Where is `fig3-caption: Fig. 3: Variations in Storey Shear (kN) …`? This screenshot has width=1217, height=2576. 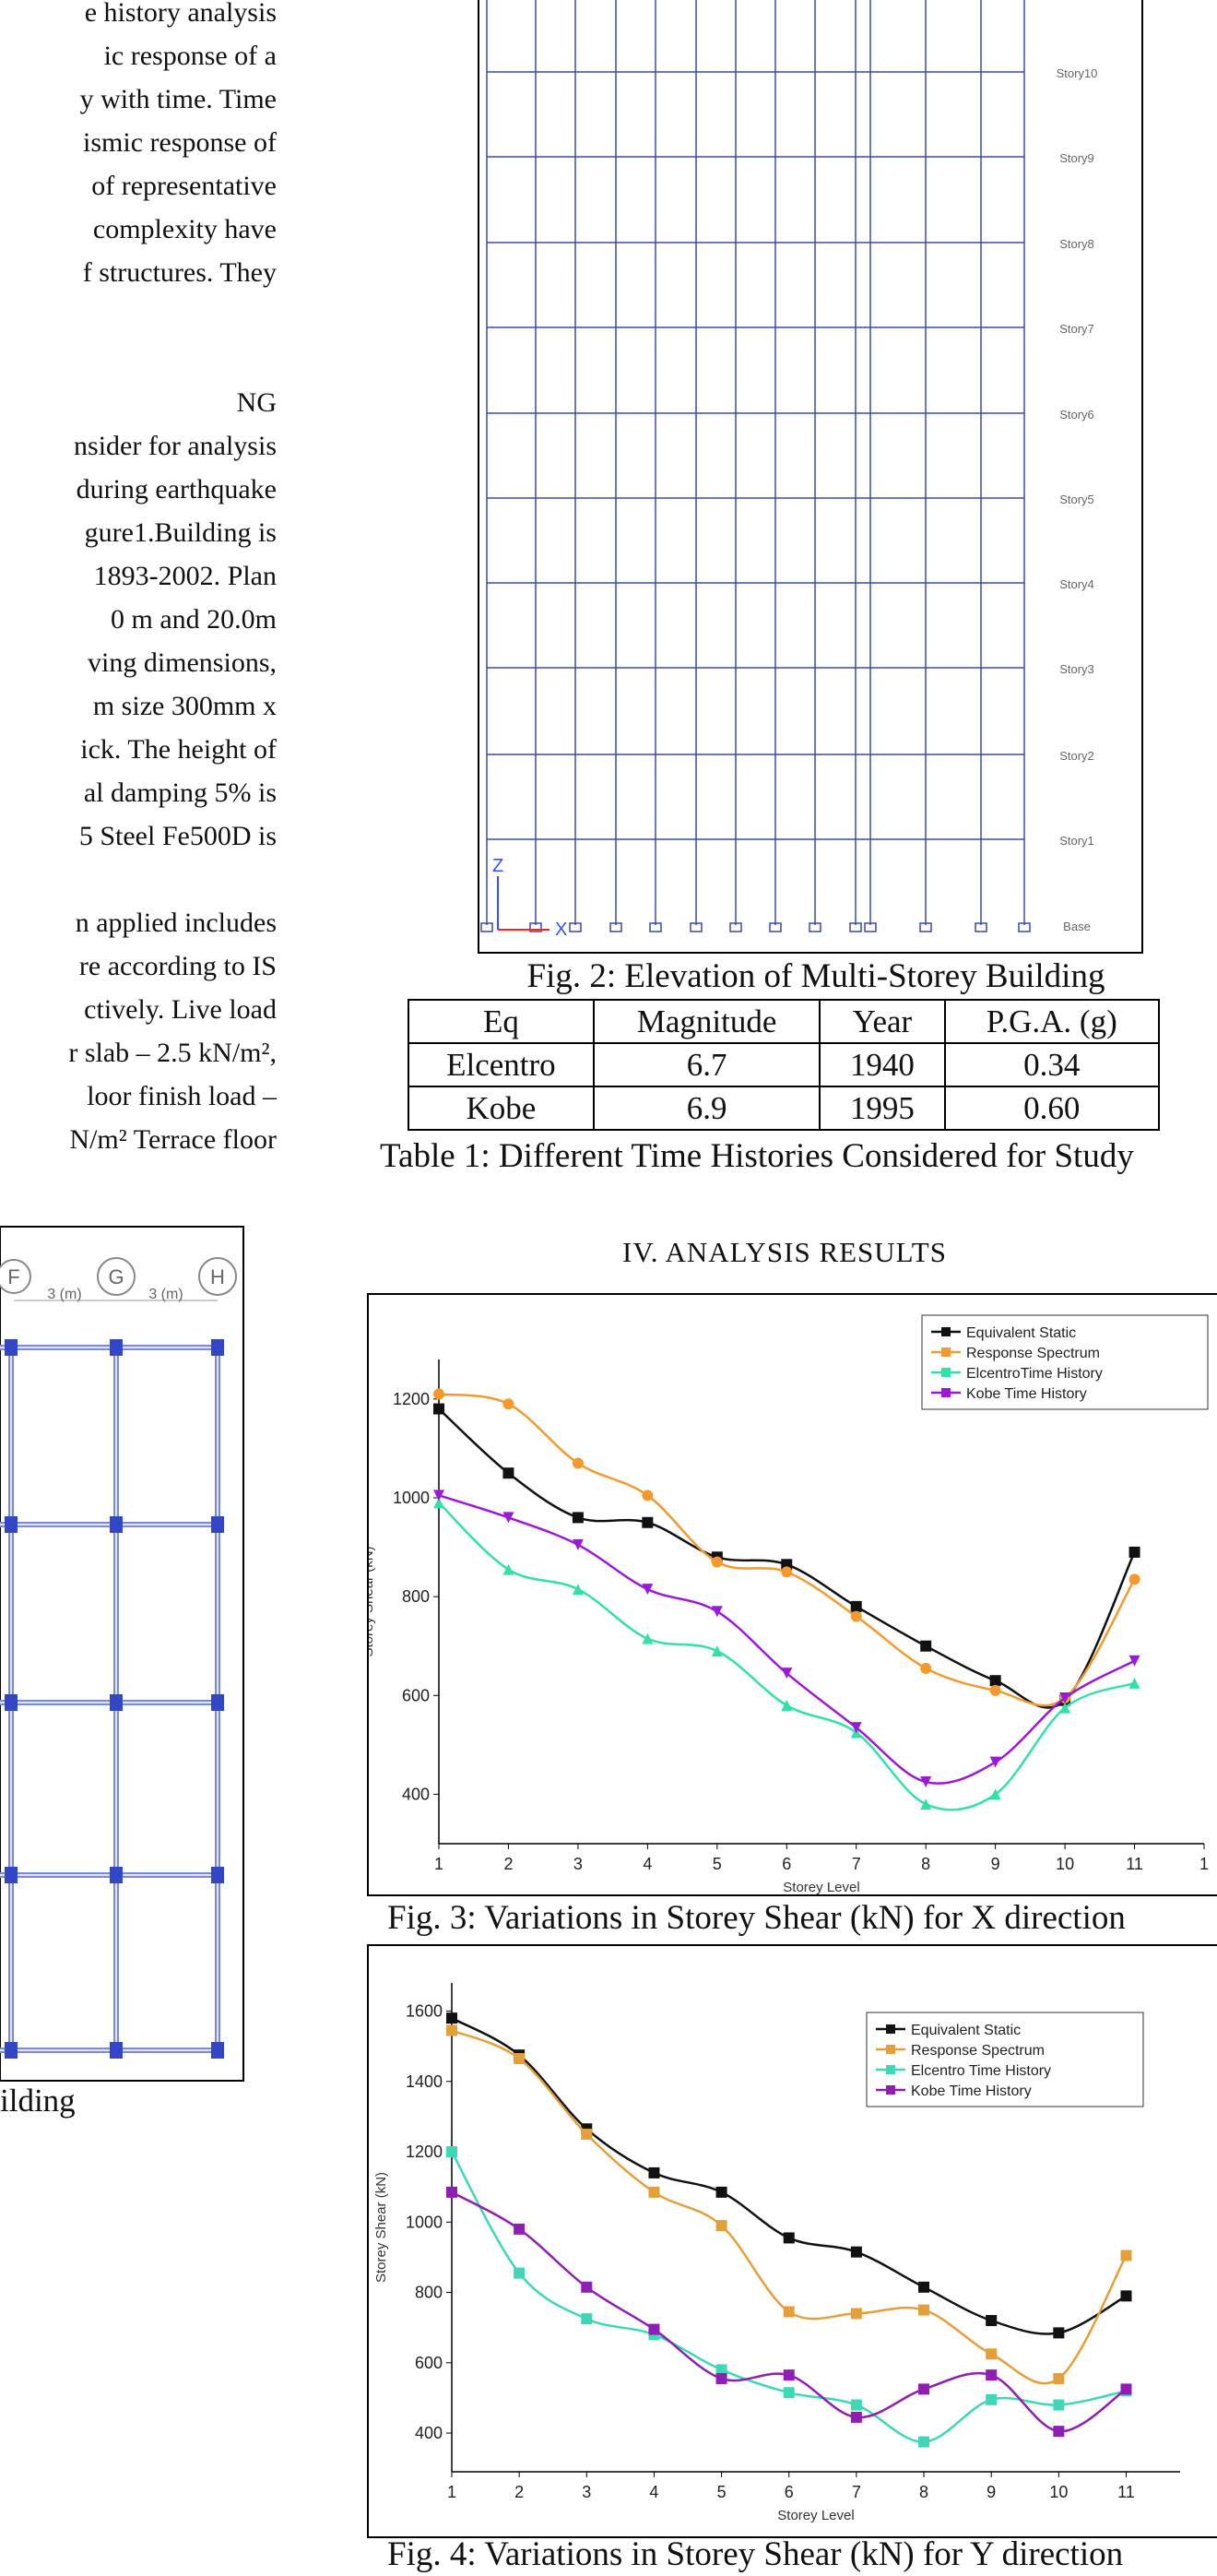 fig3-caption: Fig. 3: Variations in Storey Shear (kN) … is located at coordinates (756, 1918).